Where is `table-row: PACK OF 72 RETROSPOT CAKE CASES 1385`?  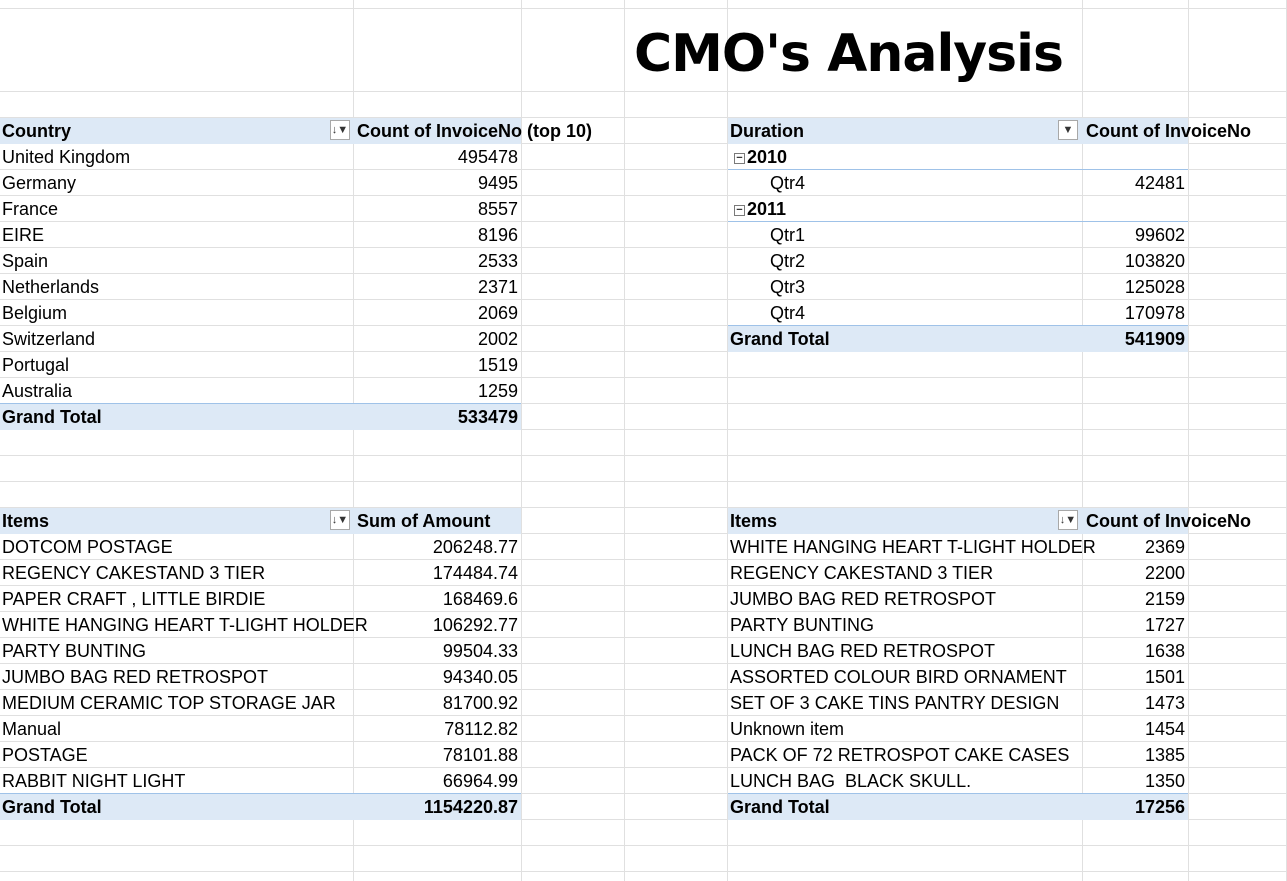
table-row: PACK OF 72 RETROSPOT CAKE CASES 1385 is located at coordinates (957, 755).